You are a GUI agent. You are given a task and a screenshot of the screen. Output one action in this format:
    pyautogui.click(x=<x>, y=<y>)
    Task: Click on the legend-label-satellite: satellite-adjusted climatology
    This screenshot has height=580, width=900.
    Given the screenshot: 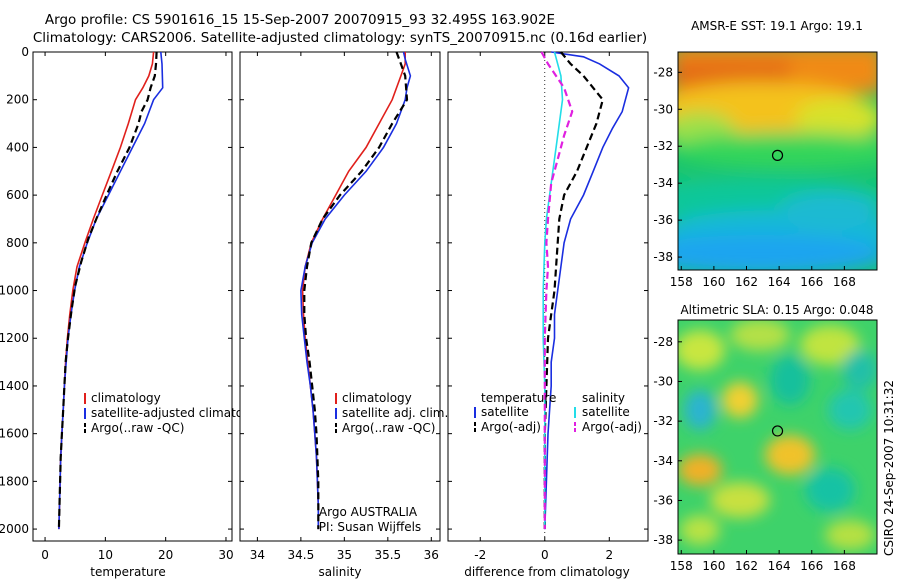 What is the action you would take?
    pyautogui.click(x=180, y=413)
    